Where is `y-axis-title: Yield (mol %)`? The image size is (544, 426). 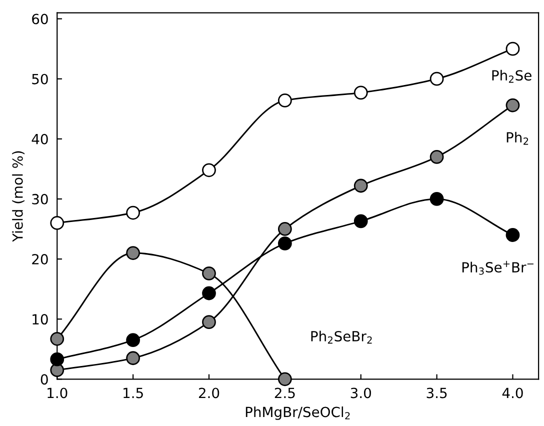
y-axis-title: Yield (mol %) is located at coordinates (18, 196).